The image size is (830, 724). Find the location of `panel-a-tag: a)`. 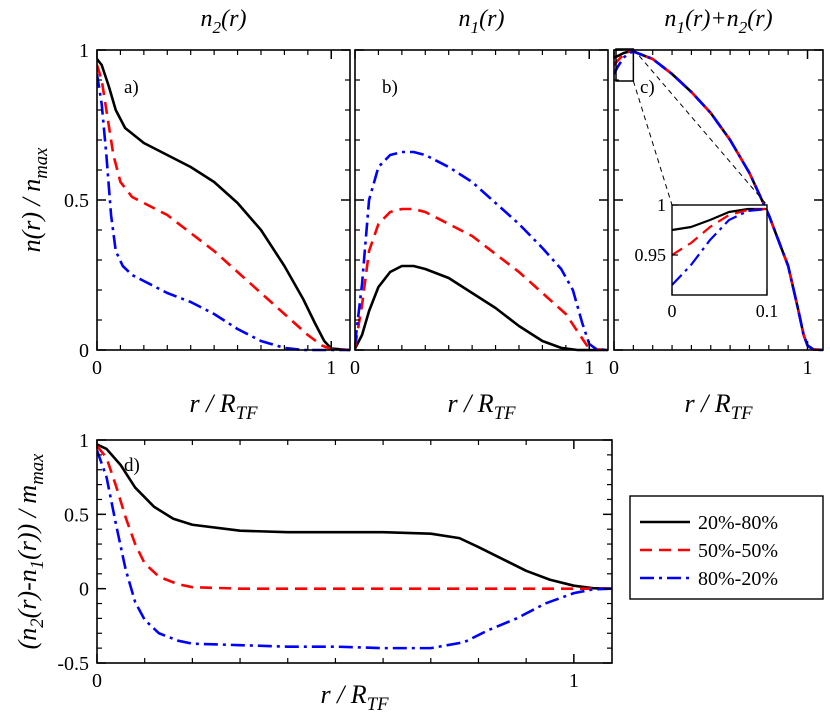

panel-a-tag: a) is located at coordinates (131, 87).